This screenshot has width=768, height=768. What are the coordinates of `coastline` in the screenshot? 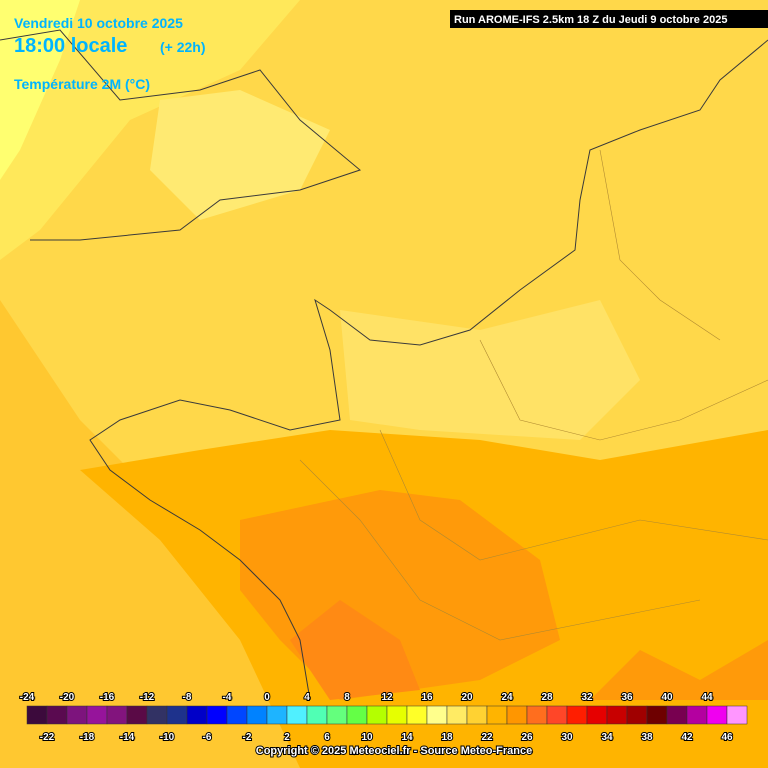 It's located at (181, 135).